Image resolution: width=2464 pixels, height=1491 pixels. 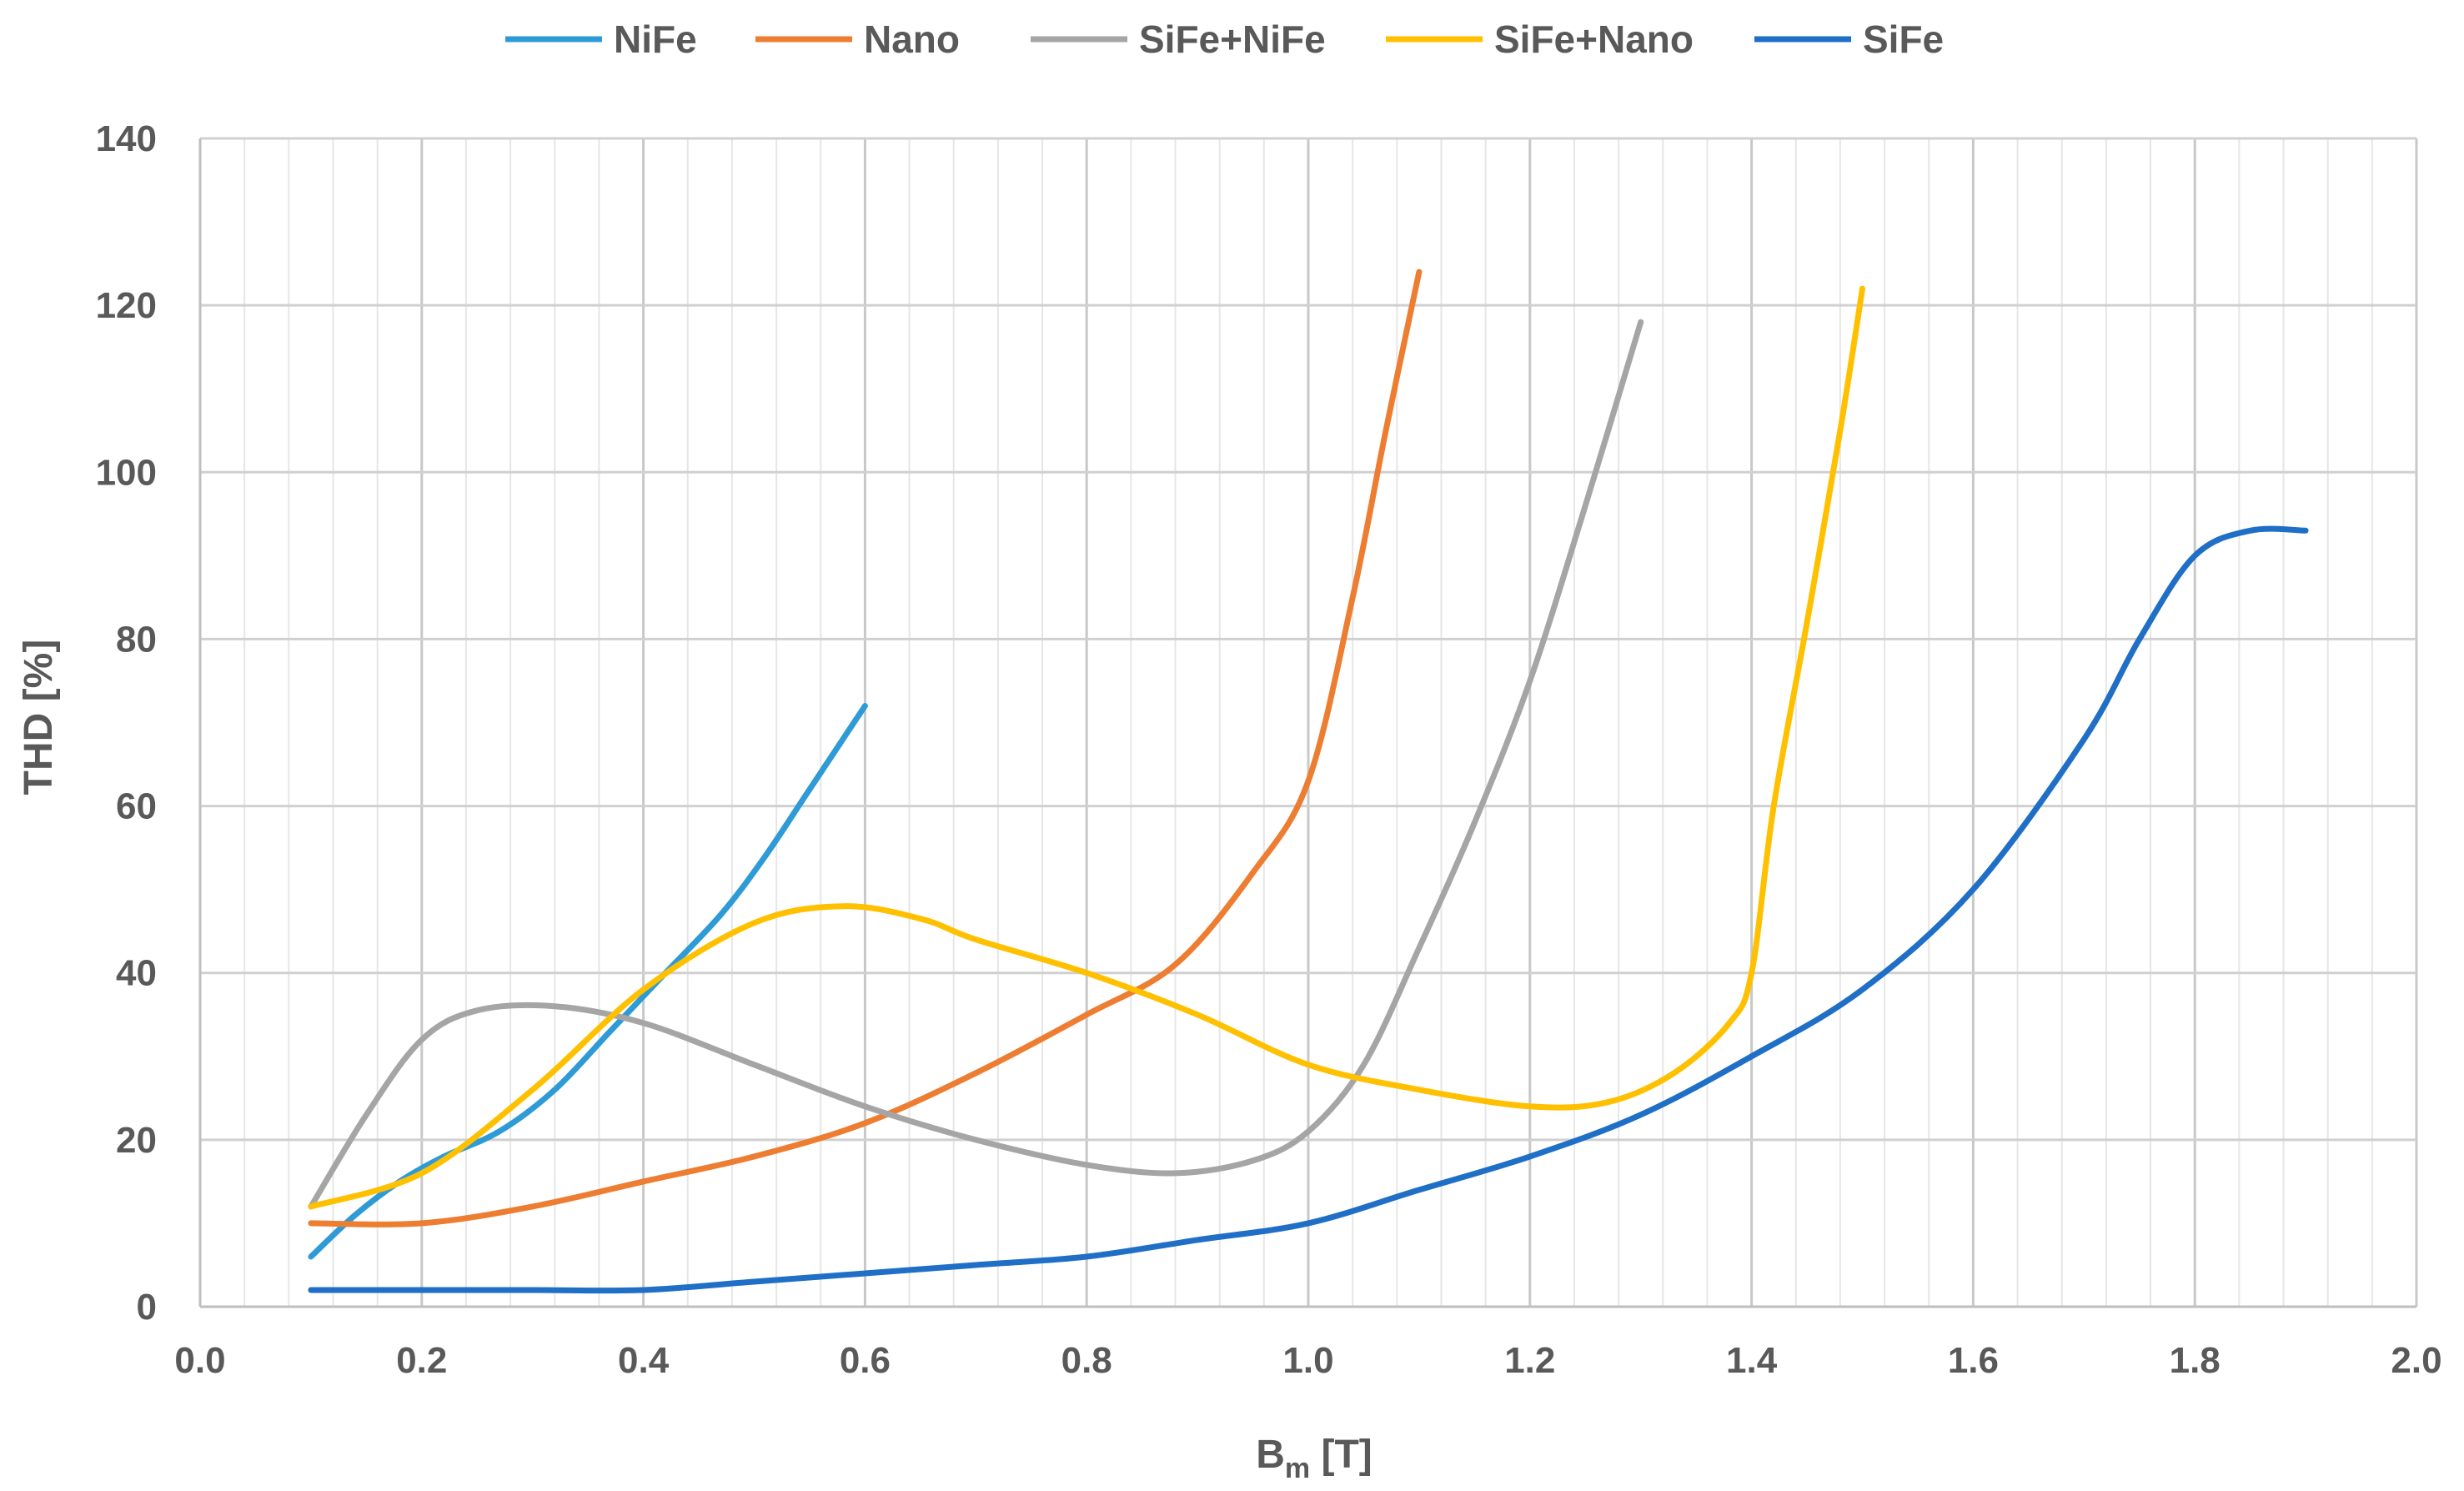 I want to click on x-tick-label: 1.0, so click(x=1307, y=1361).